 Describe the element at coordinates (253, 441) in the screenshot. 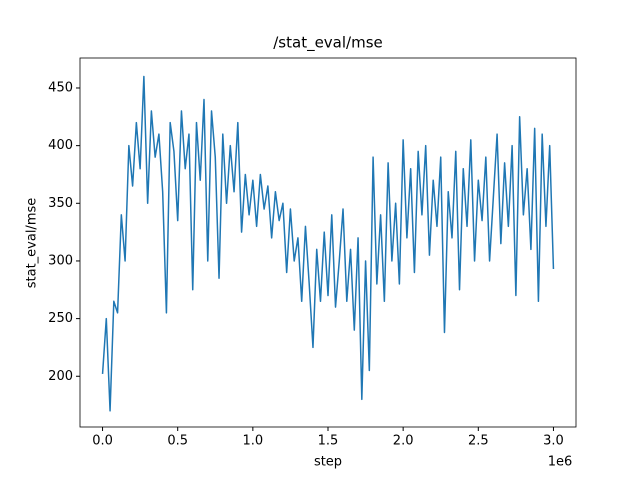

I see `x-tick-label: 1.0` at that location.